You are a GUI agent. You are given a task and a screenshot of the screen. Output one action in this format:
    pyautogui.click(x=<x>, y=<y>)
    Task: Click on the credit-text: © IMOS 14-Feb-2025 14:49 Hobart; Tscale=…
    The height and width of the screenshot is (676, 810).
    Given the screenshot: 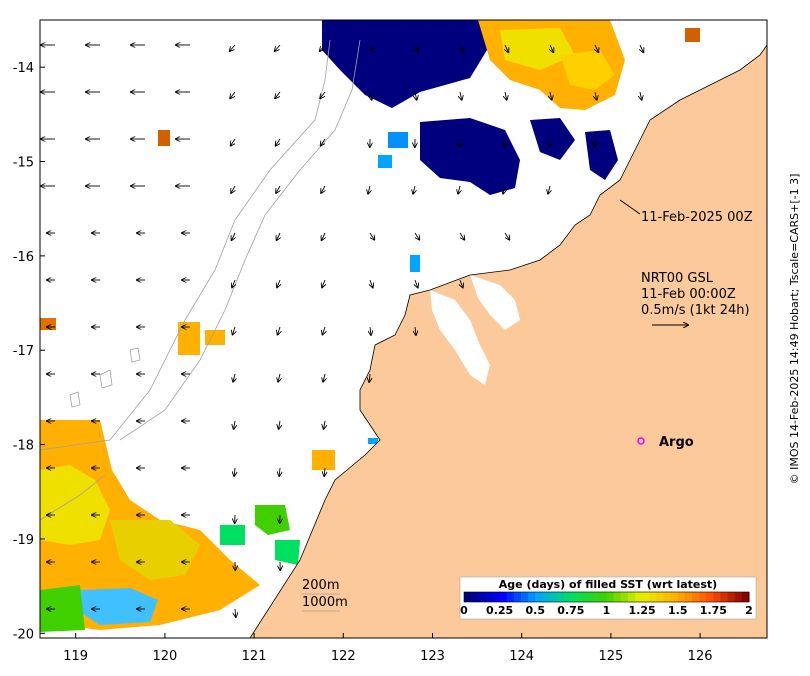 What is the action you would take?
    pyautogui.click(x=794, y=329)
    